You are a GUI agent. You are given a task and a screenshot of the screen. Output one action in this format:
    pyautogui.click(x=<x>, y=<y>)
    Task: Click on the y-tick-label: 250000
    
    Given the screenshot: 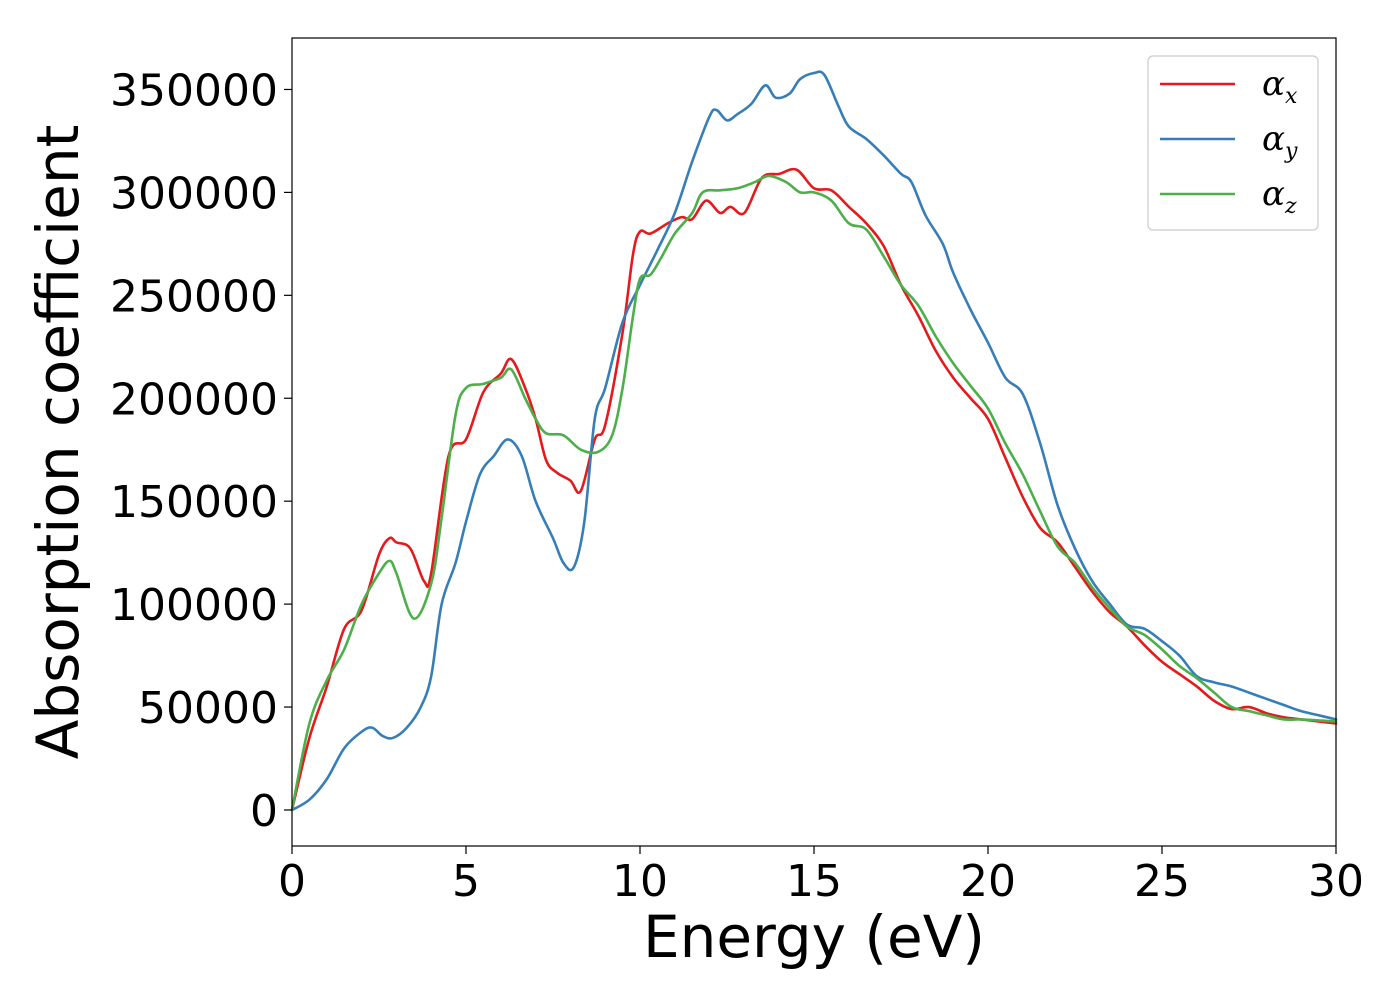 What is the action you would take?
    pyautogui.click(x=194, y=296)
    